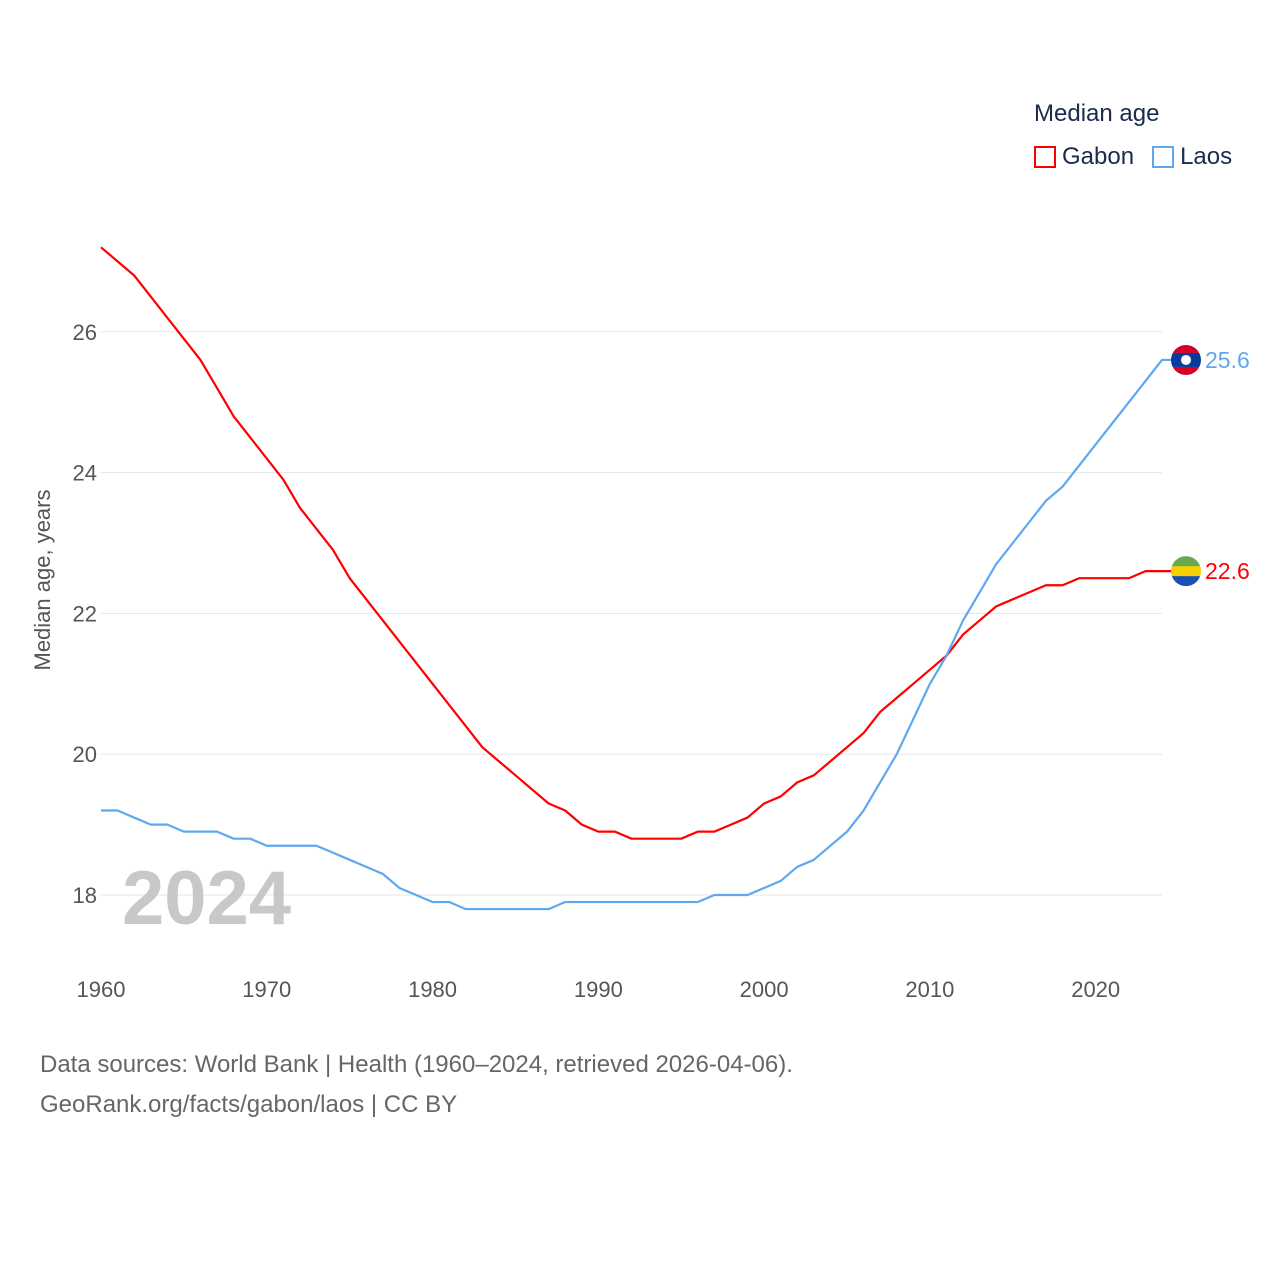 The width and height of the screenshot is (1280, 1280). What do you see at coordinates (85, 754) in the screenshot?
I see `y-tick-label: 20` at bounding box center [85, 754].